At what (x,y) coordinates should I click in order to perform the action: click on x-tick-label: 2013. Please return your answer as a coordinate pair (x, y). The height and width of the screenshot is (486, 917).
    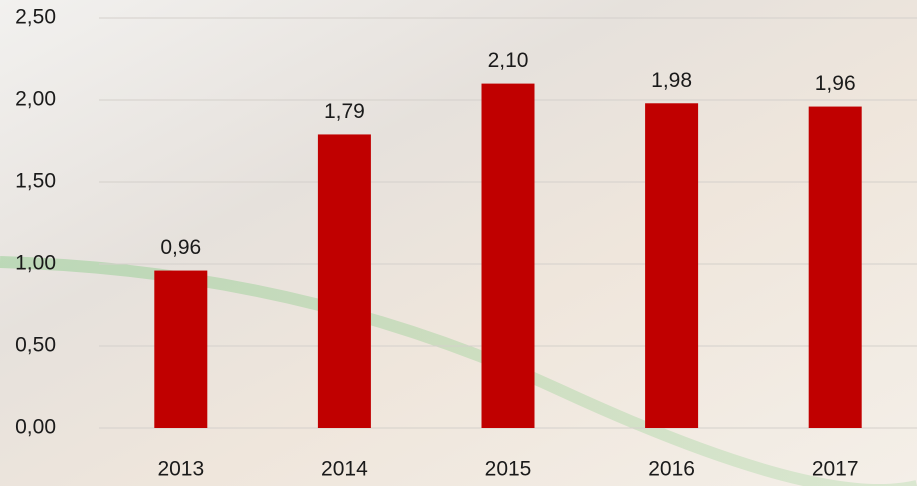
    Looking at the image, I should click on (180, 469).